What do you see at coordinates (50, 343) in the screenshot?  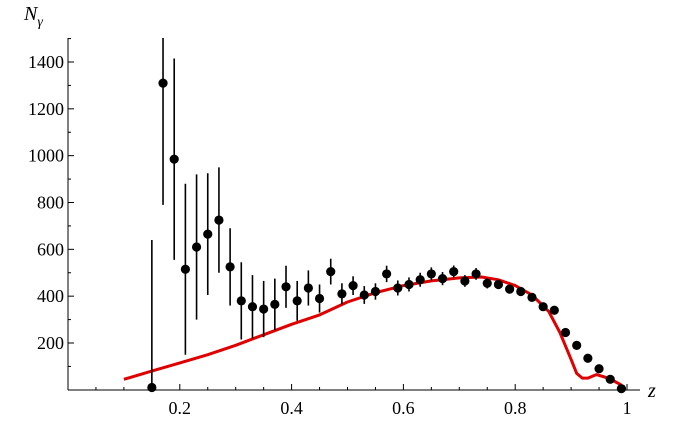 I see `y-tick-label: 200` at bounding box center [50, 343].